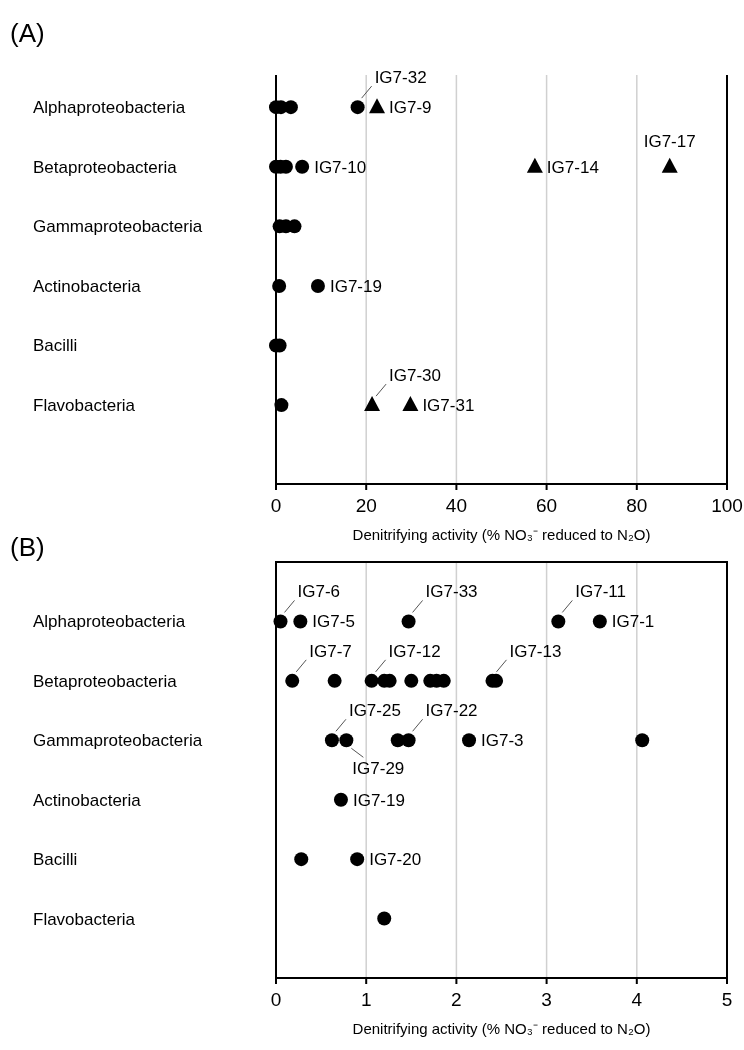  Describe the element at coordinates (319, 592) in the screenshot. I see `annotation: IG7-6` at that location.